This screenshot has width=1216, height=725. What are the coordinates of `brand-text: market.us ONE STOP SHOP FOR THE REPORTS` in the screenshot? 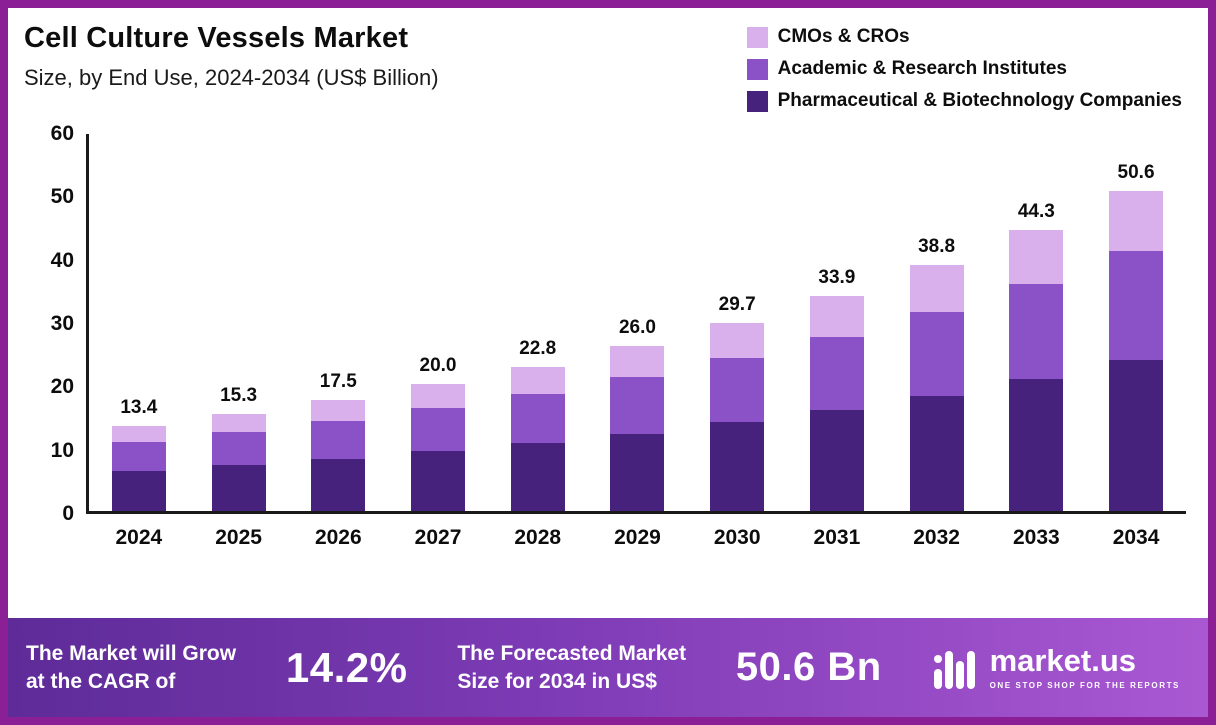 It's located at (1085, 667).